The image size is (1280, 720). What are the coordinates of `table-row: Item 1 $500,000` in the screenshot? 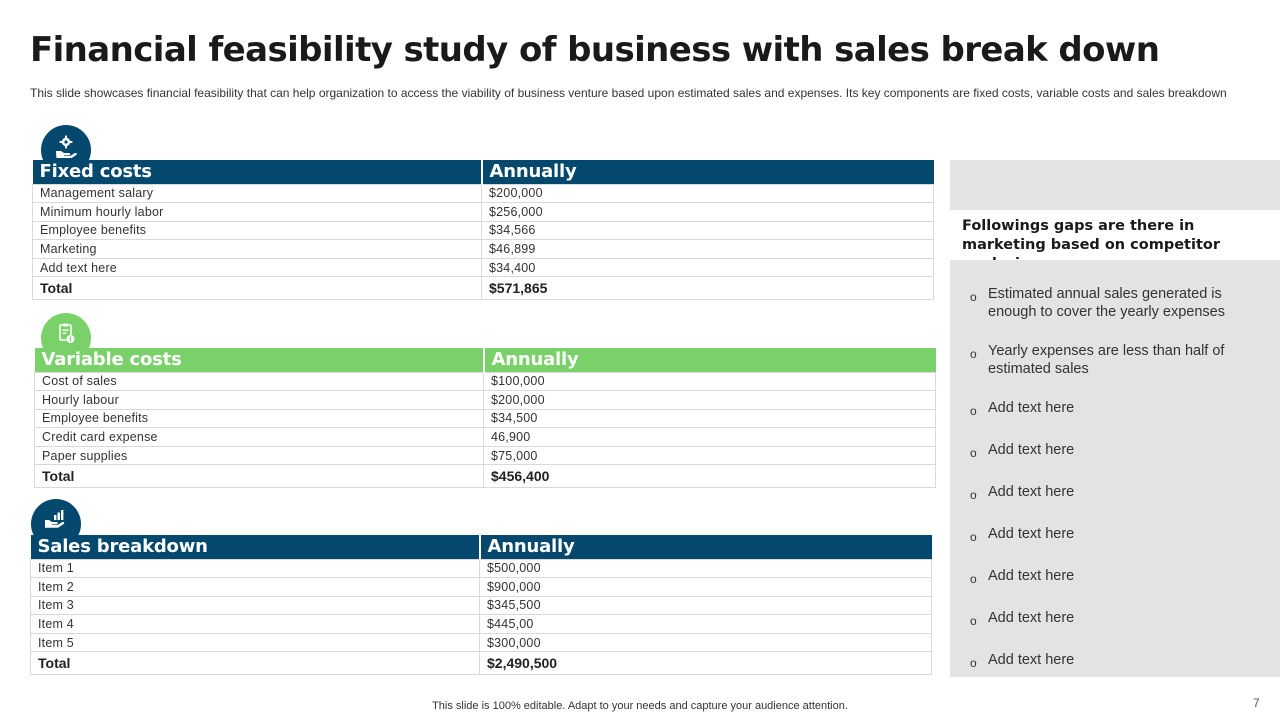 It's located at (481, 568).